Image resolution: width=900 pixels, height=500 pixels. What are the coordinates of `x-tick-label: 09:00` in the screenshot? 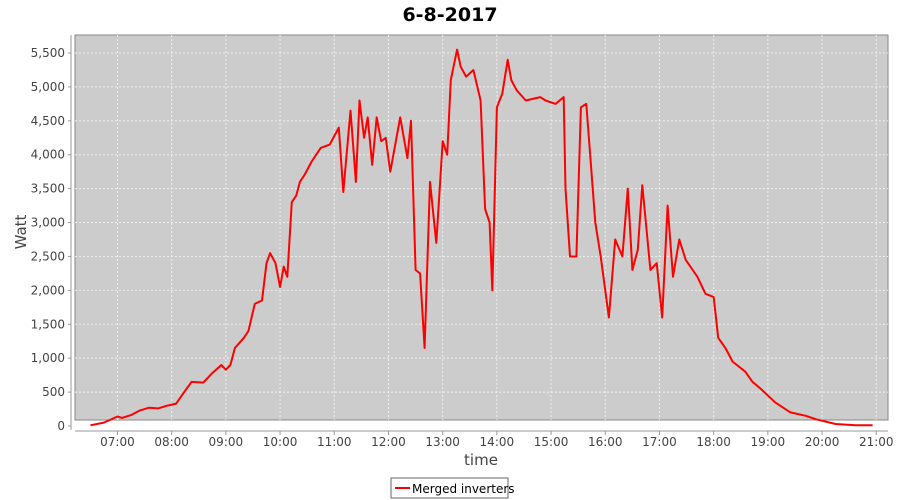 It's located at (226, 442).